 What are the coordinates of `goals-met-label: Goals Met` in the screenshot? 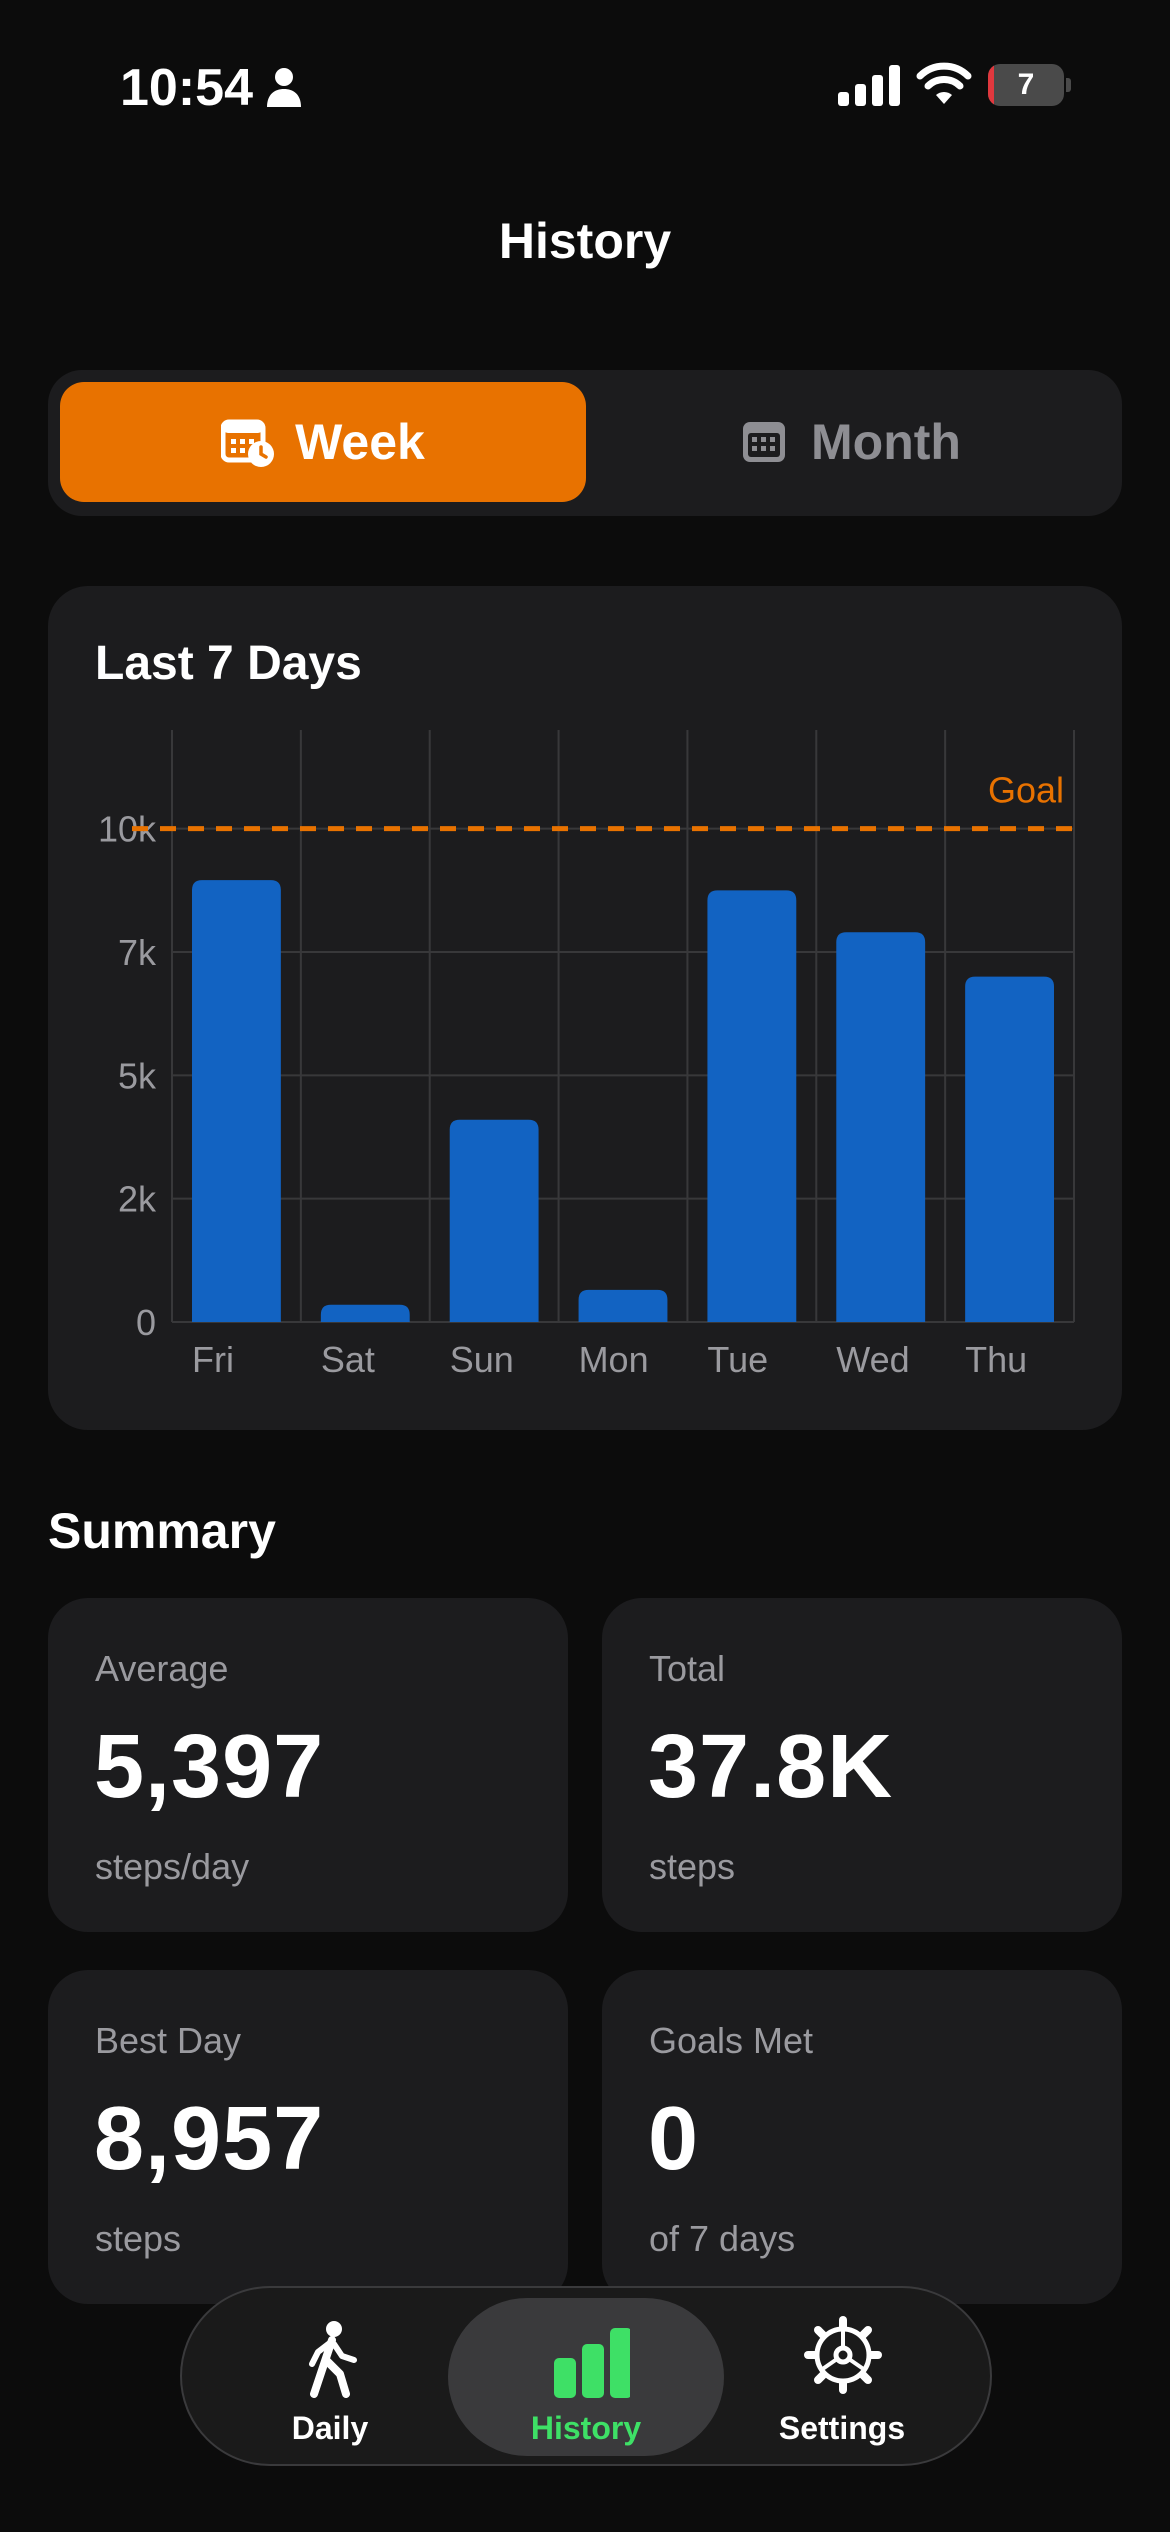 It's located at (731, 2040).